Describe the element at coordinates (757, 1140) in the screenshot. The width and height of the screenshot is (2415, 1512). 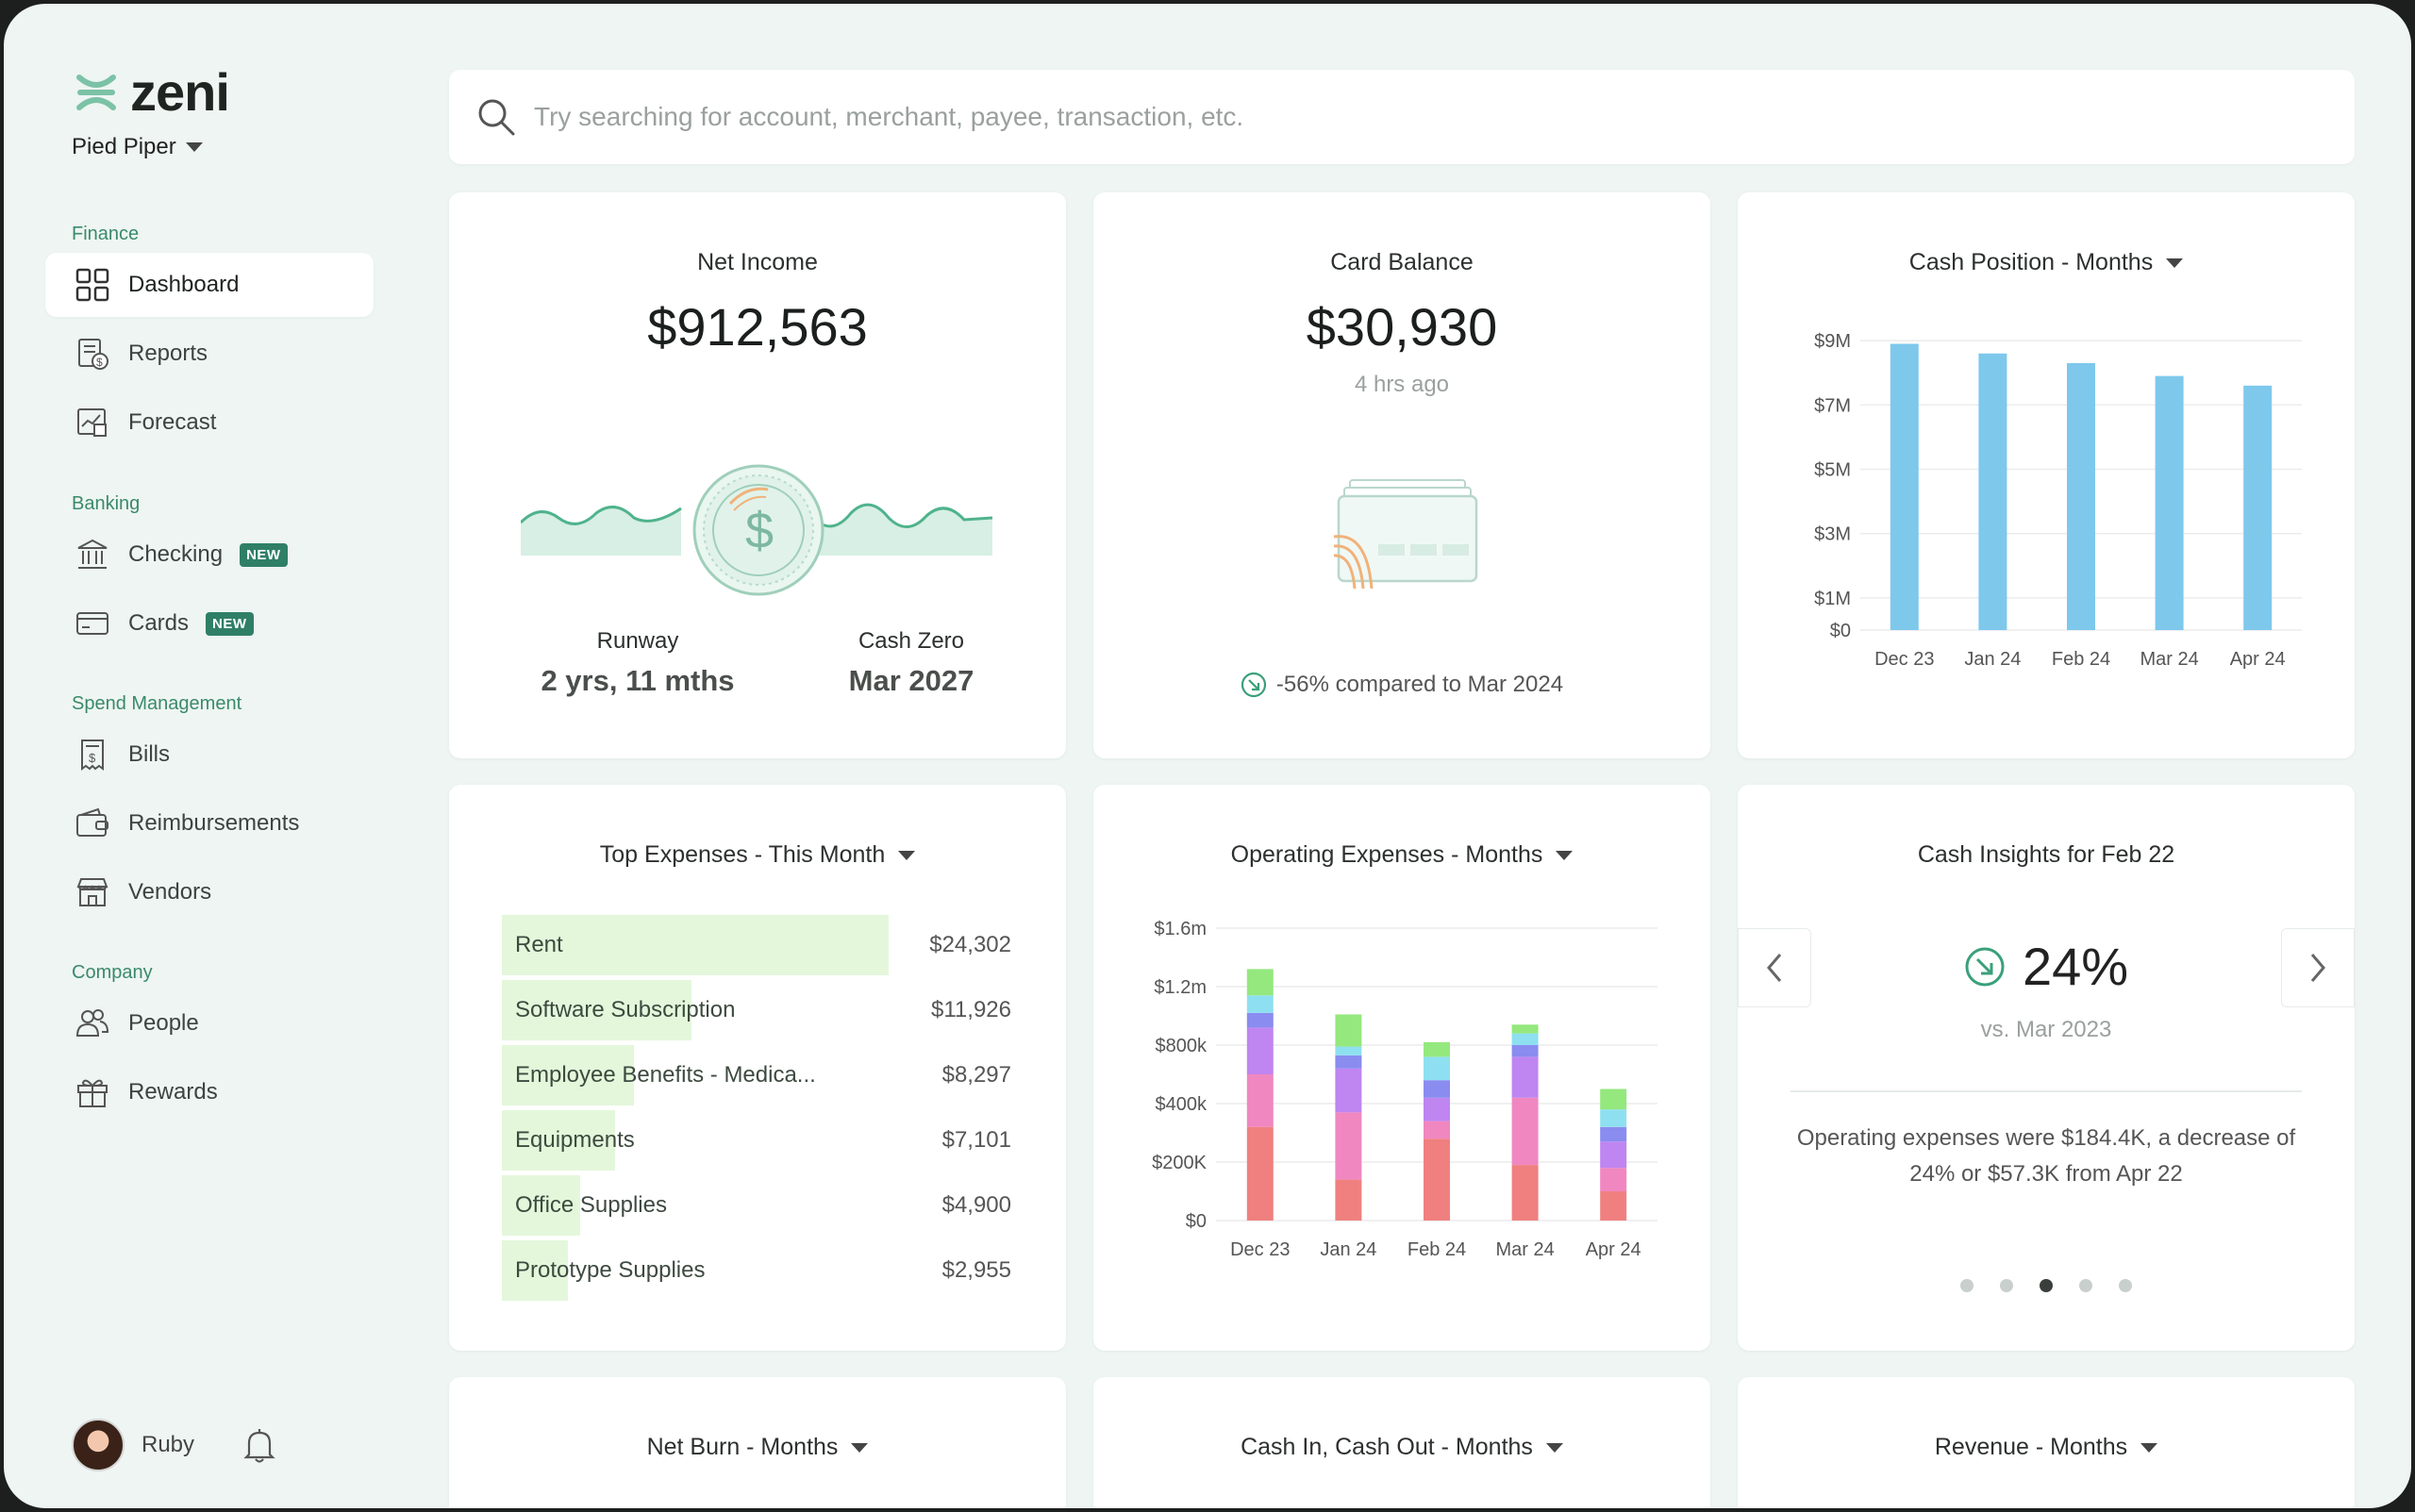
I see `expense-row: Equipments $7,101` at that location.